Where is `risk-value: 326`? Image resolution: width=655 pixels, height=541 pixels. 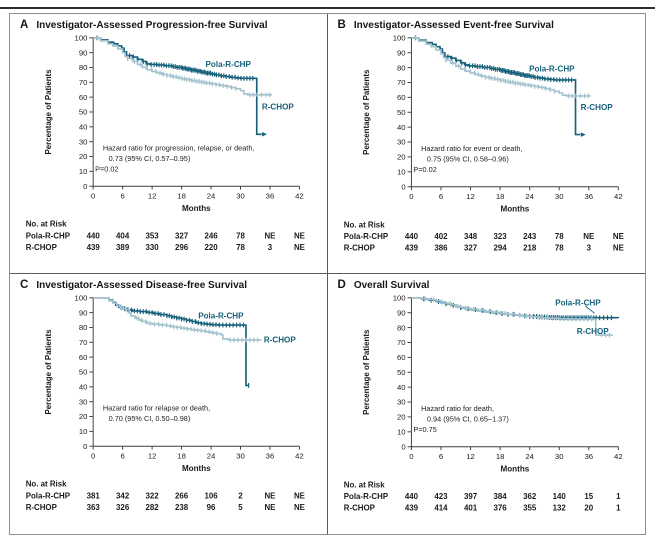
risk-value: 326 is located at coordinates (123, 507).